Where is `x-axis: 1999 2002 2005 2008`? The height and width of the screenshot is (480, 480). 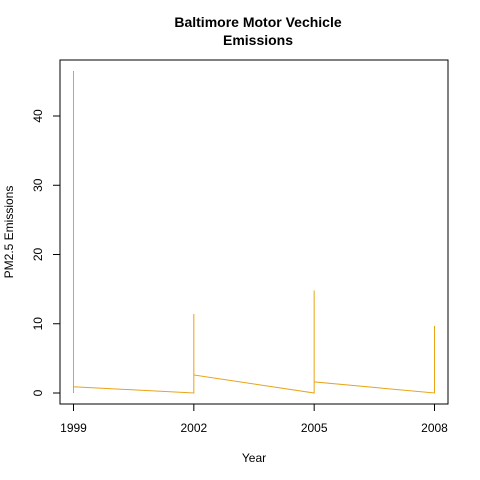
x-axis: 1999 2002 2005 2008 is located at coordinates (254, 419).